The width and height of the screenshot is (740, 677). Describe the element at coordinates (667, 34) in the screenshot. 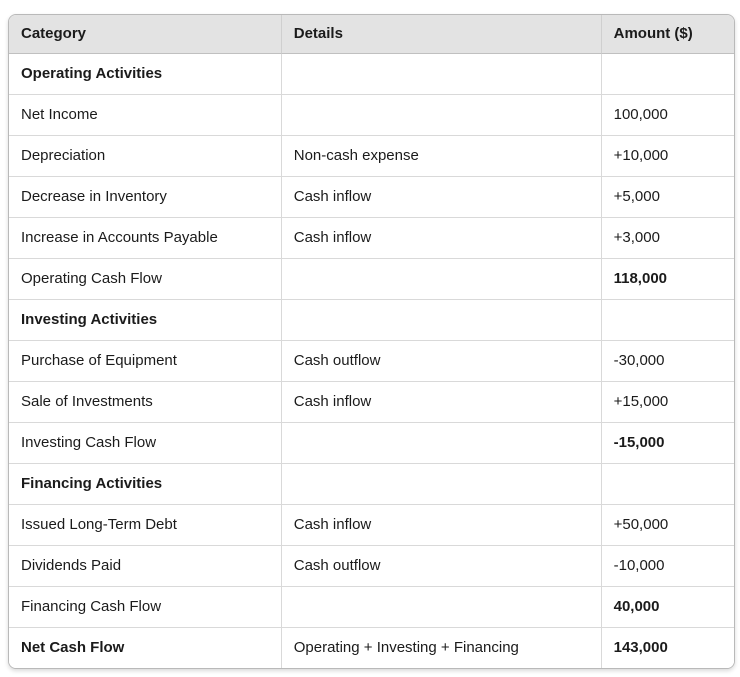

I see `column-header-amount: Amount ($)` at that location.